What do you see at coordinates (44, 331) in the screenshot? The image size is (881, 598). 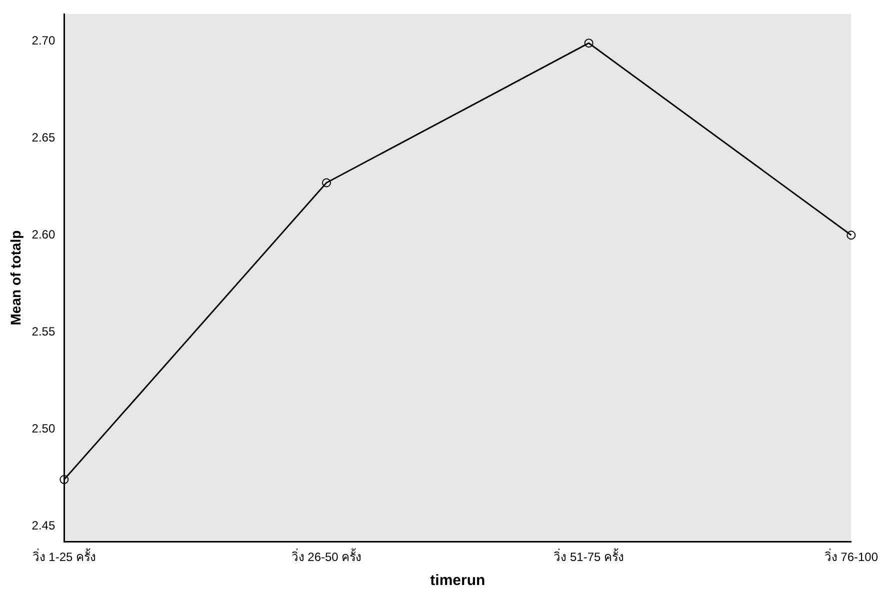 I see `y-tick-label: 2.55` at bounding box center [44, 331].